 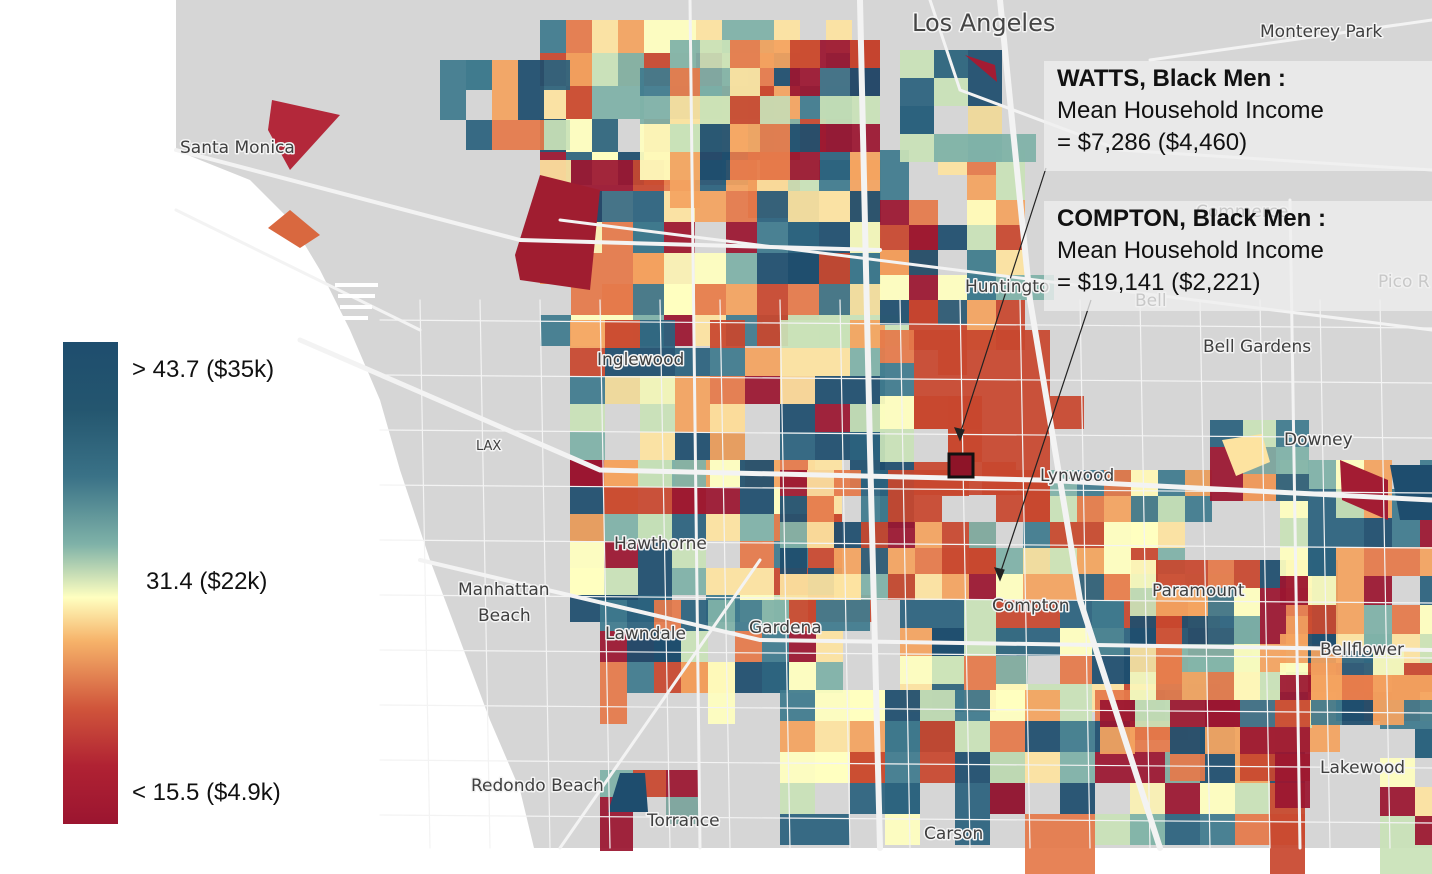 I want to click on place-label-los-angeles: Los Angeles, so click(x=983, y=23).